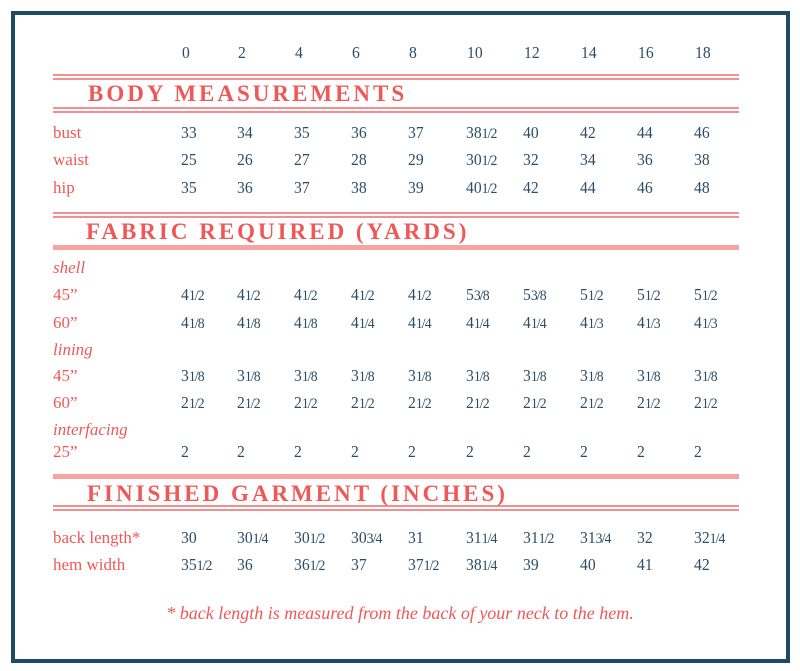 The image size is (800, 671). Describe the element at coordinates (538, 537) in the screenshot. I see `table-cell: 311/2` at that location.